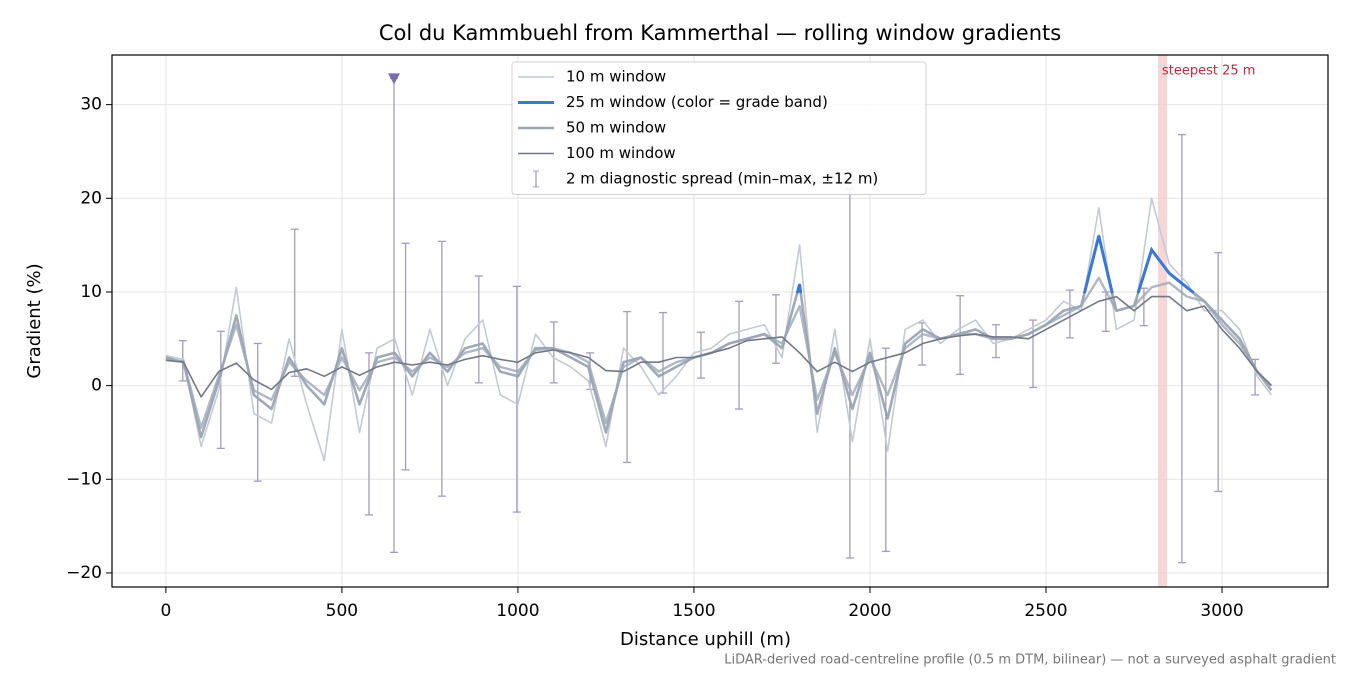 Image resolution: width=1350 pixels, height=675 pixels. I want to click on series-line, so click(718, 346).